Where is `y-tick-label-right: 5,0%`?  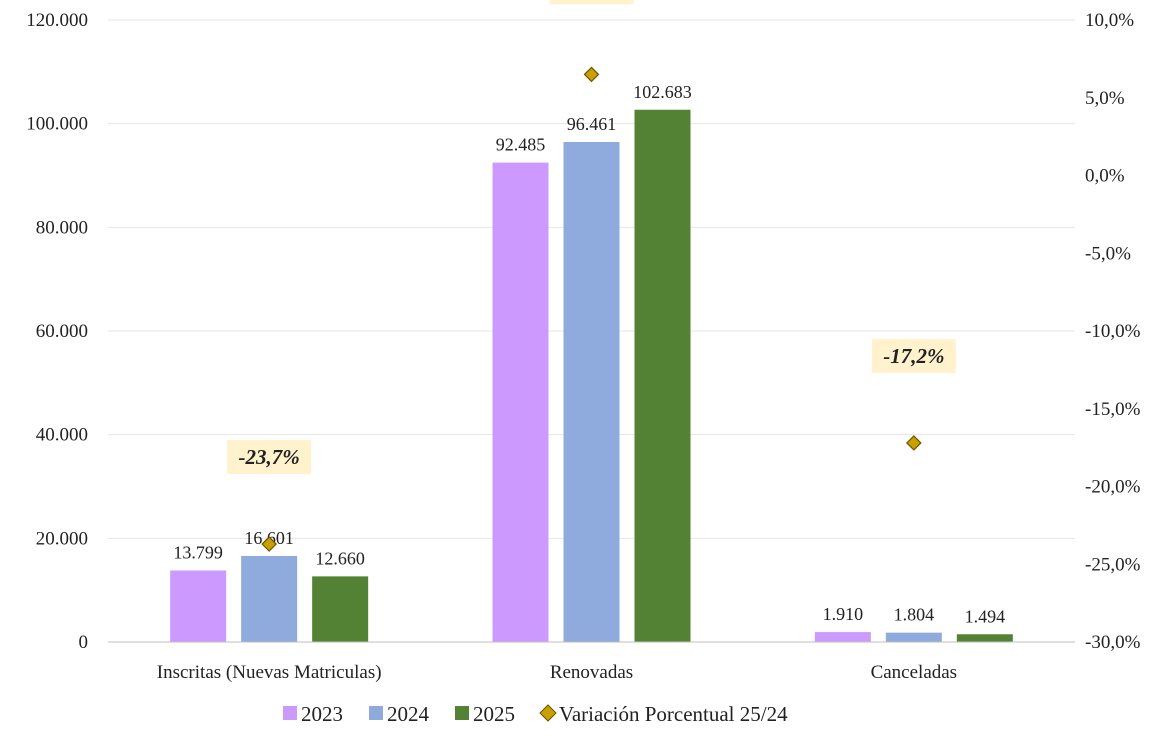 y-tick-label-right: 5,0% is located at coordinates (1105, 98).